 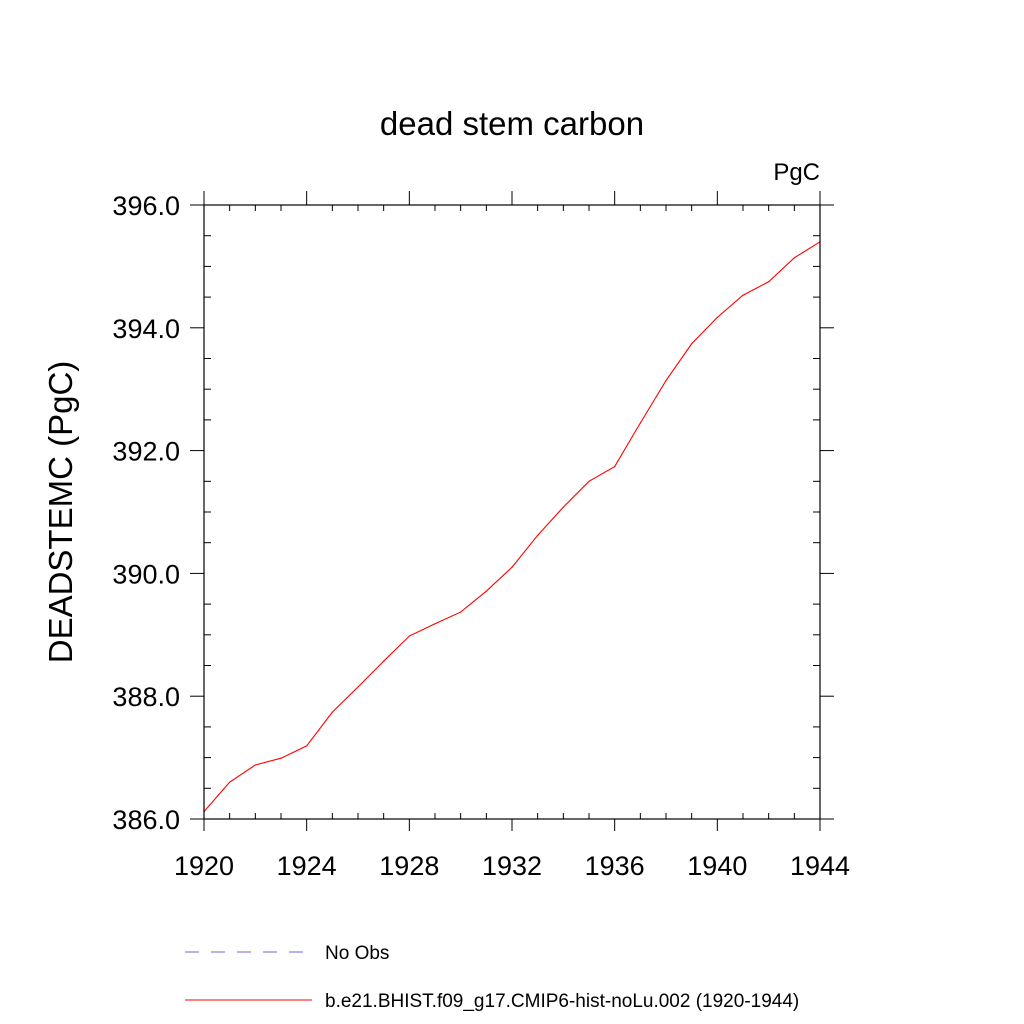 What do you see at coordinates (146, 574) in the screenshot?
I see `y-tick-label: 390.0` at bounding box center [146, 574].